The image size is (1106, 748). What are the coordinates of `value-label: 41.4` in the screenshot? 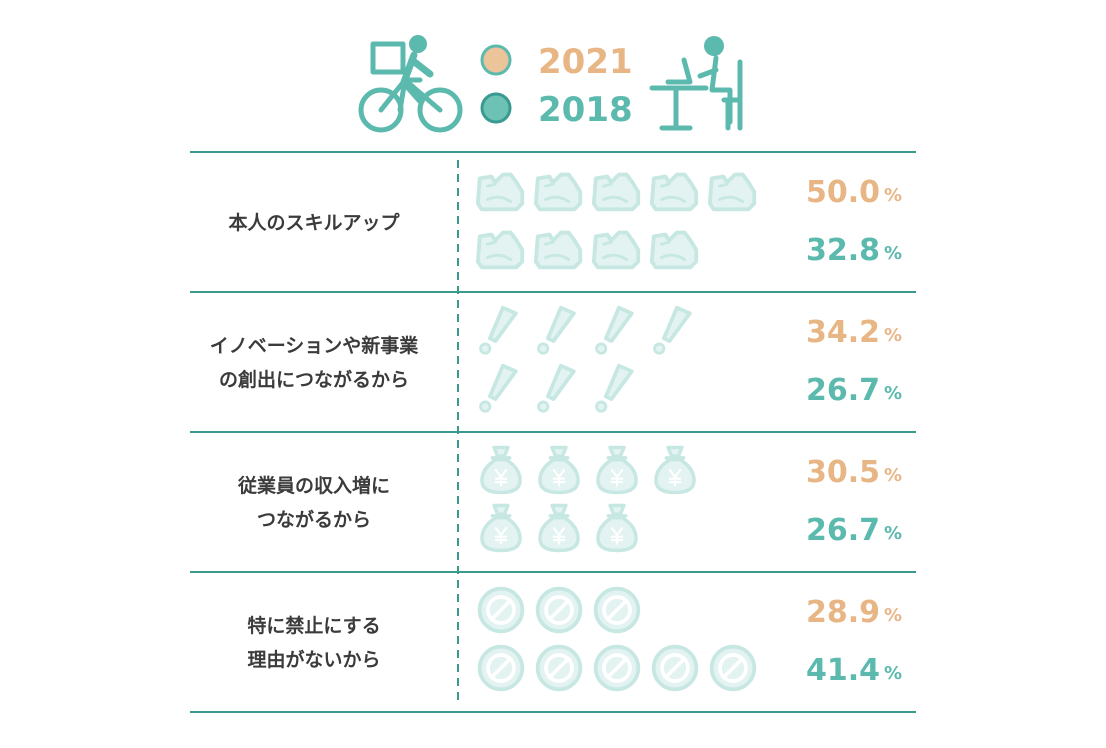 It's located at (843, 670).